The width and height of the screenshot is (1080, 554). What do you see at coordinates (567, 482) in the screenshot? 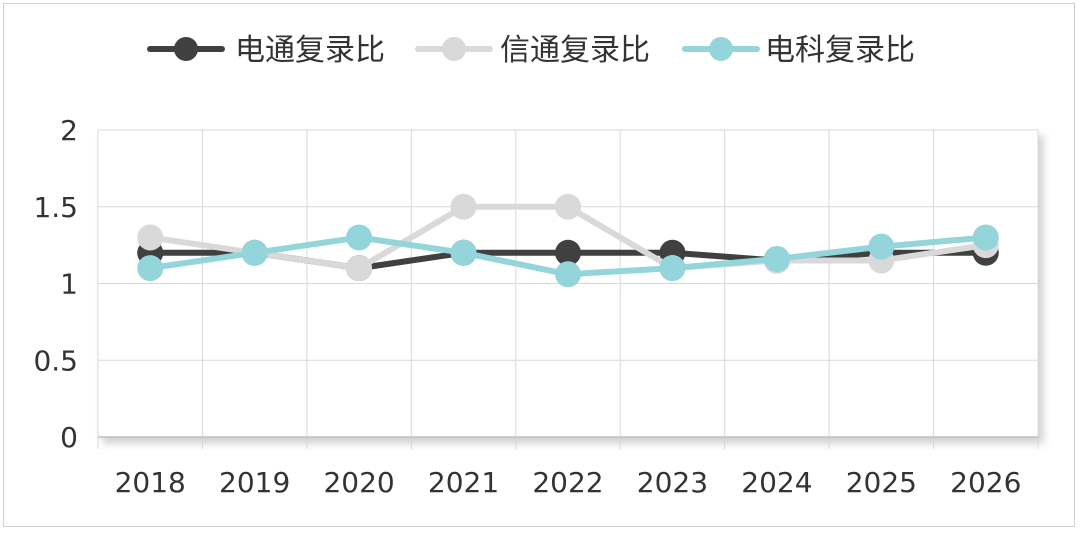
I see `x-tick-label: 2022` at bounding box center [567, 482].